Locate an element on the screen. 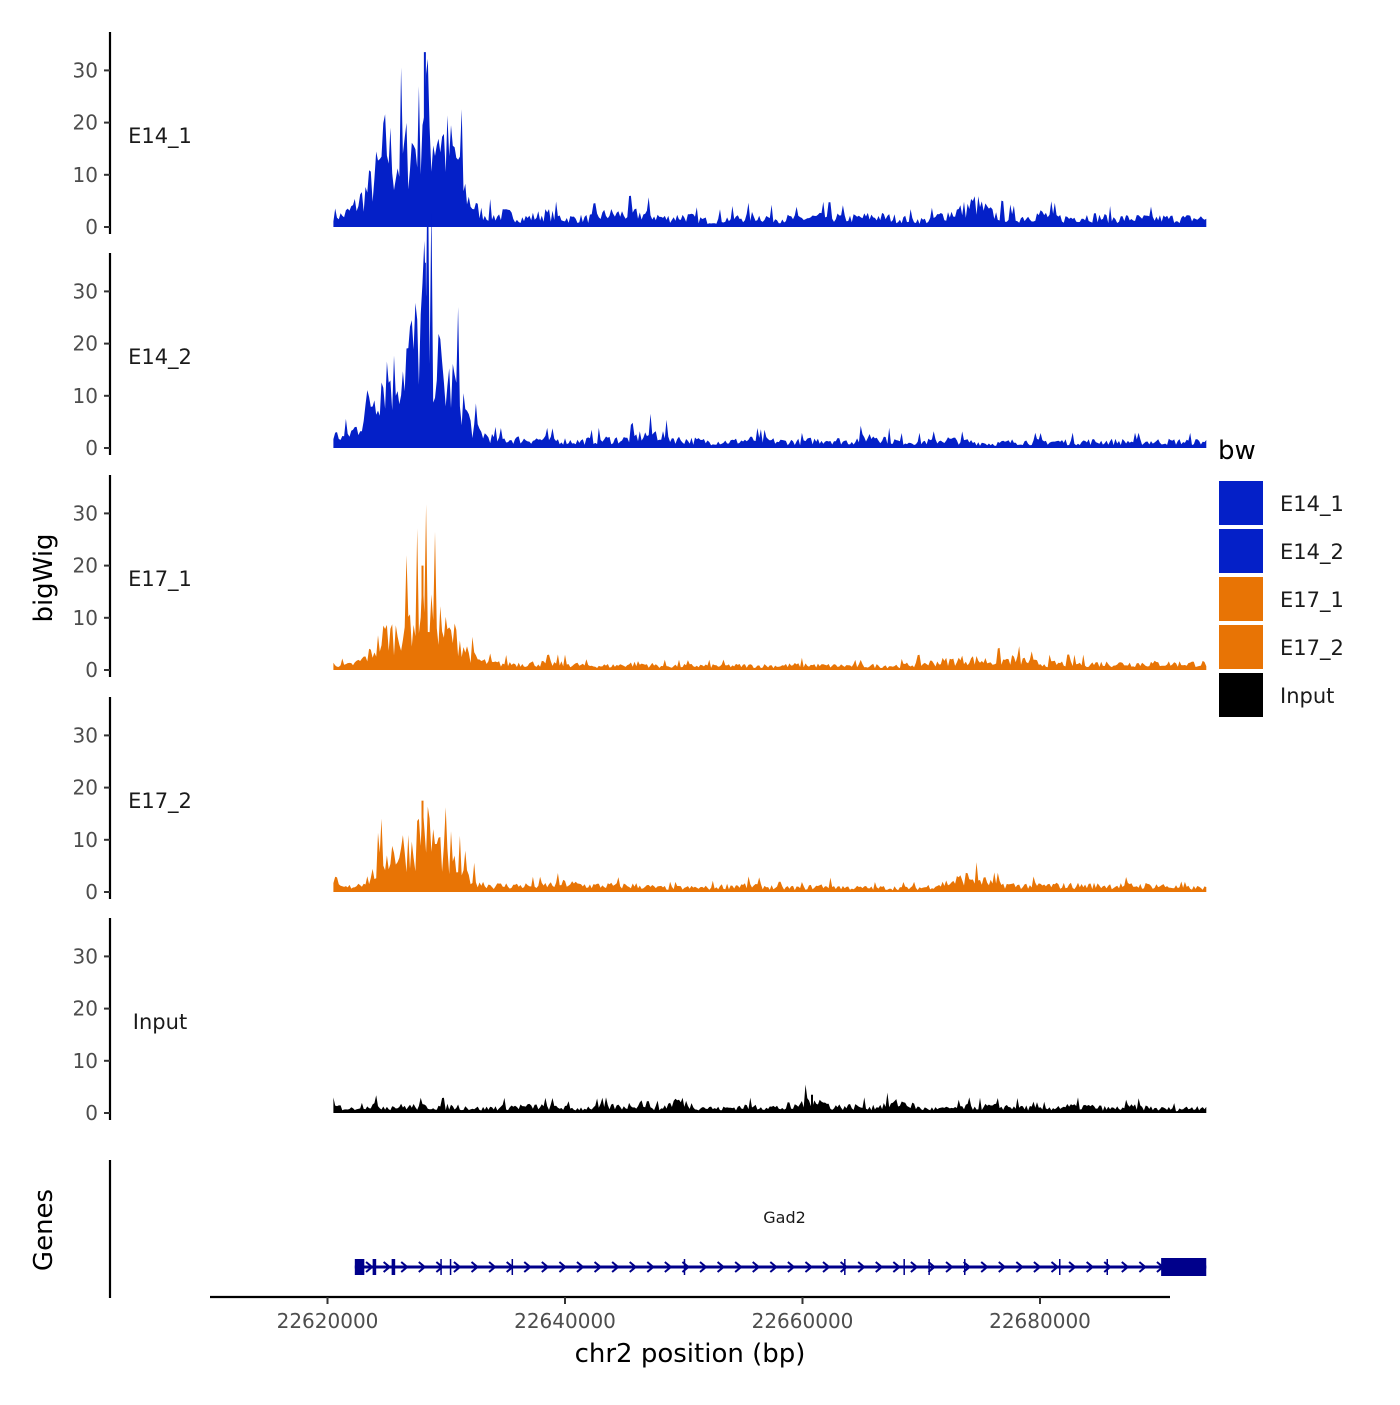 Image resolution: width=1400 pixels, height=1405 pixels. x-axis-title: chr2 position (bp) is located at coordinates (690, 1354).